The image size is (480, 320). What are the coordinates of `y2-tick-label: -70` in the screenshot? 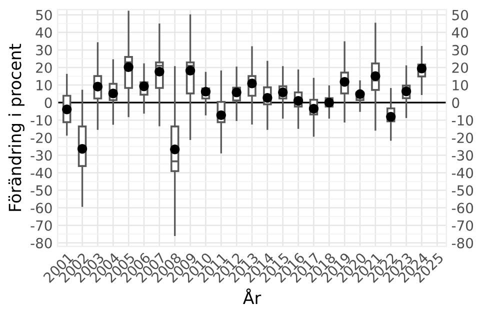 It's located at (463, 225).